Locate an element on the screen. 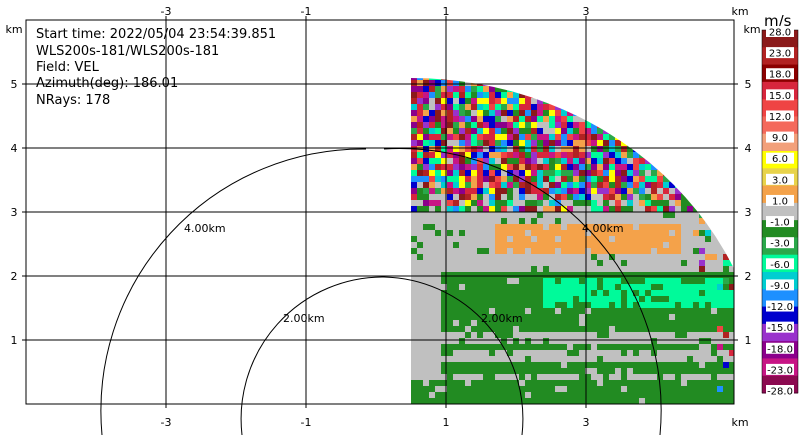 This screenshot has width=800, height=435. x-tick-label-bottom: 1 is located at coordinates (446, 422).